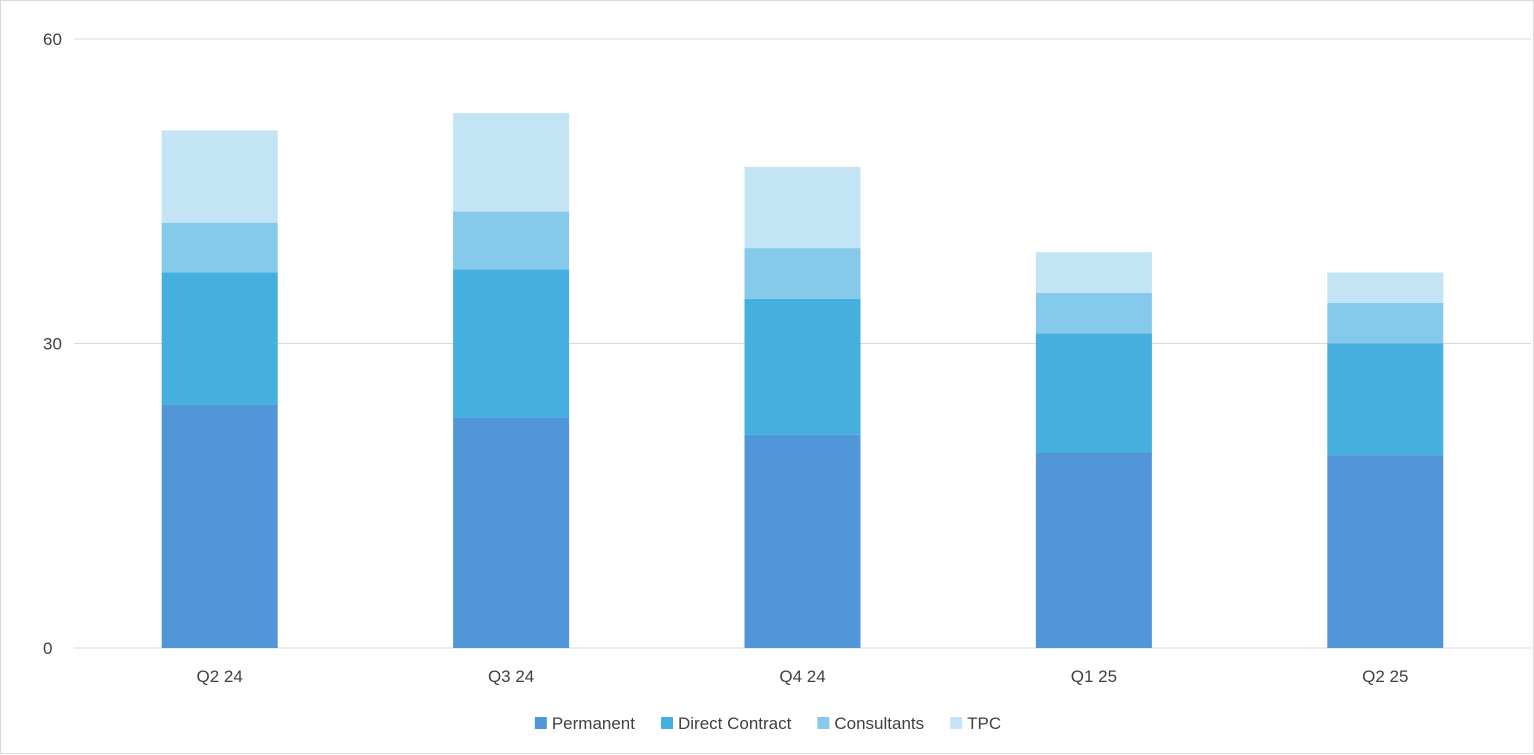  Describe the element at coordinates (593, 723) in the screenshot. I see `legend-label-permanent: Permanent` at that location.